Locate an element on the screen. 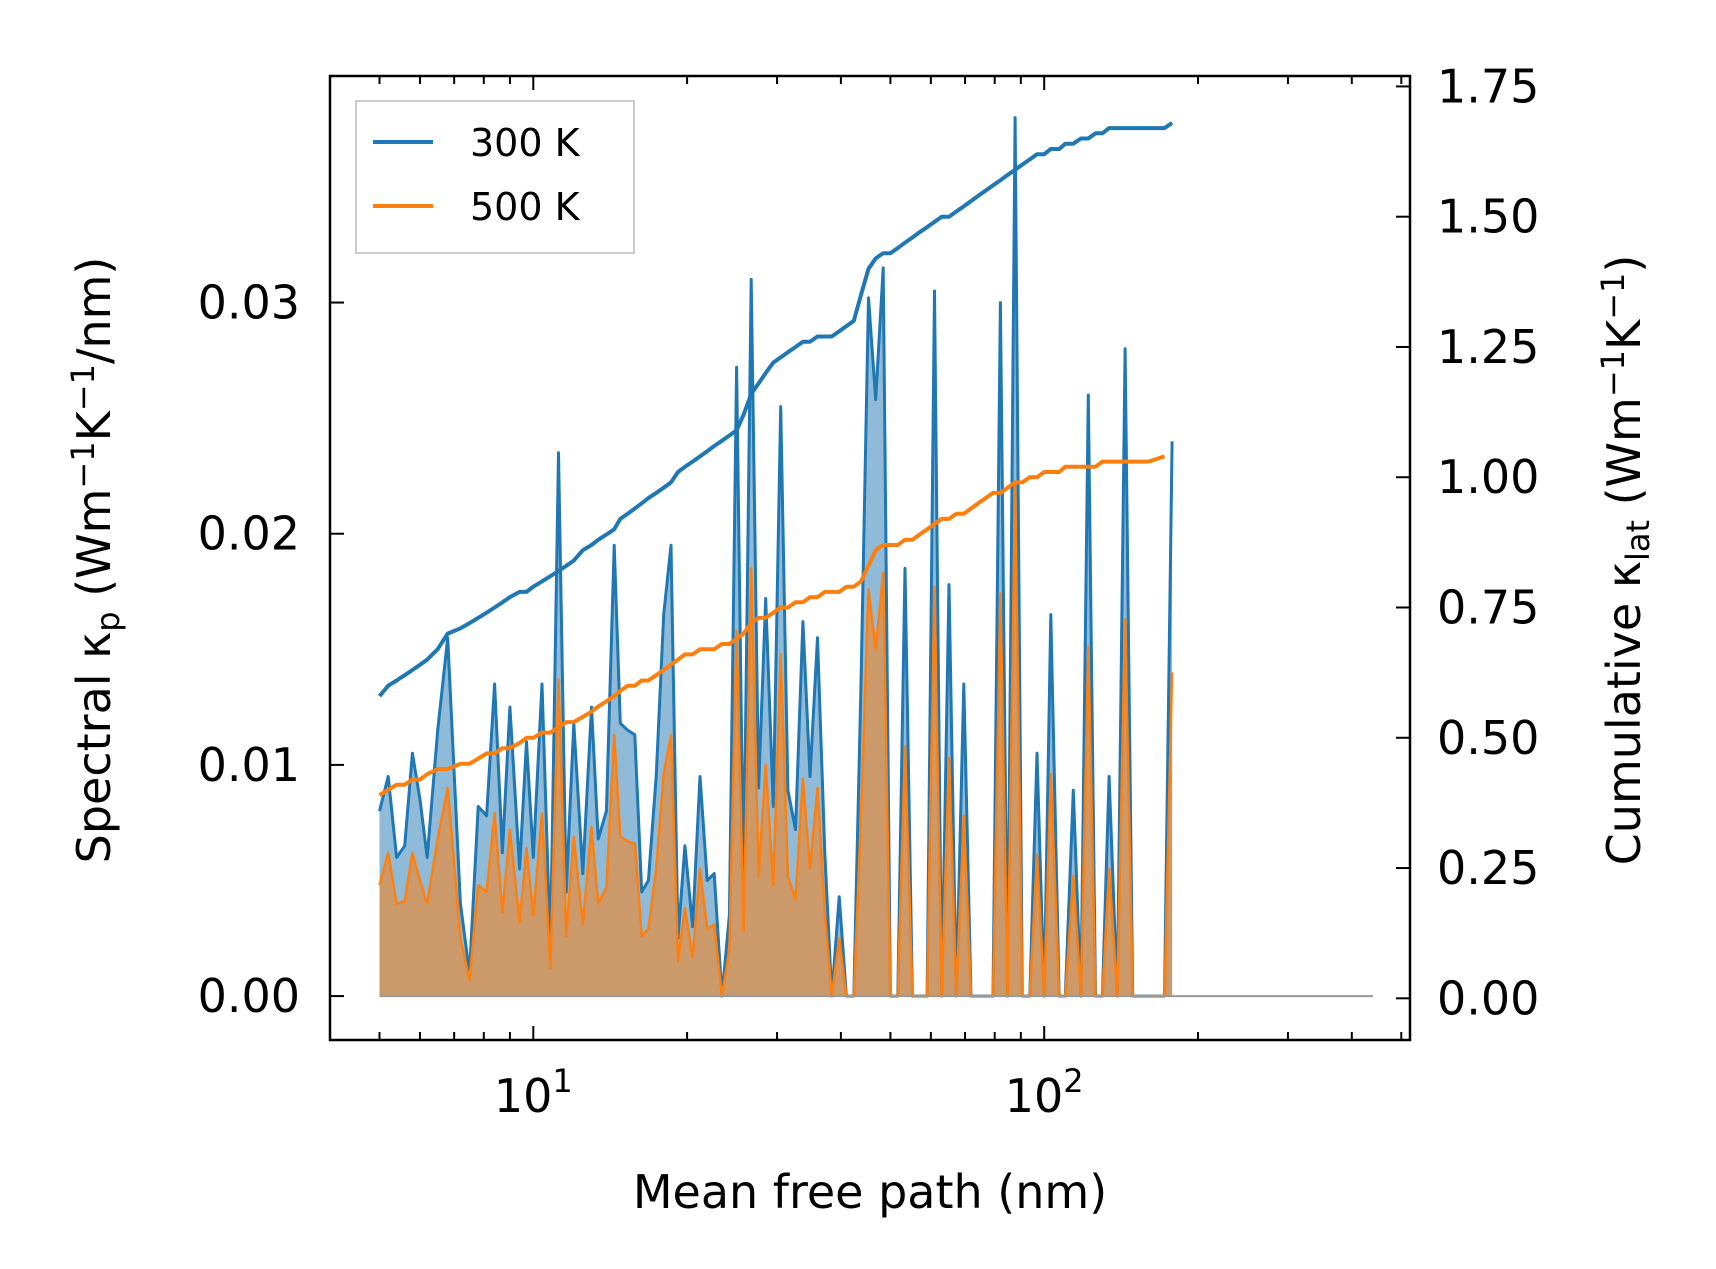 The height and width of the screenshot is (1269, 1716). legend-label-500k: 500 K is located at coordinates (525, 207).